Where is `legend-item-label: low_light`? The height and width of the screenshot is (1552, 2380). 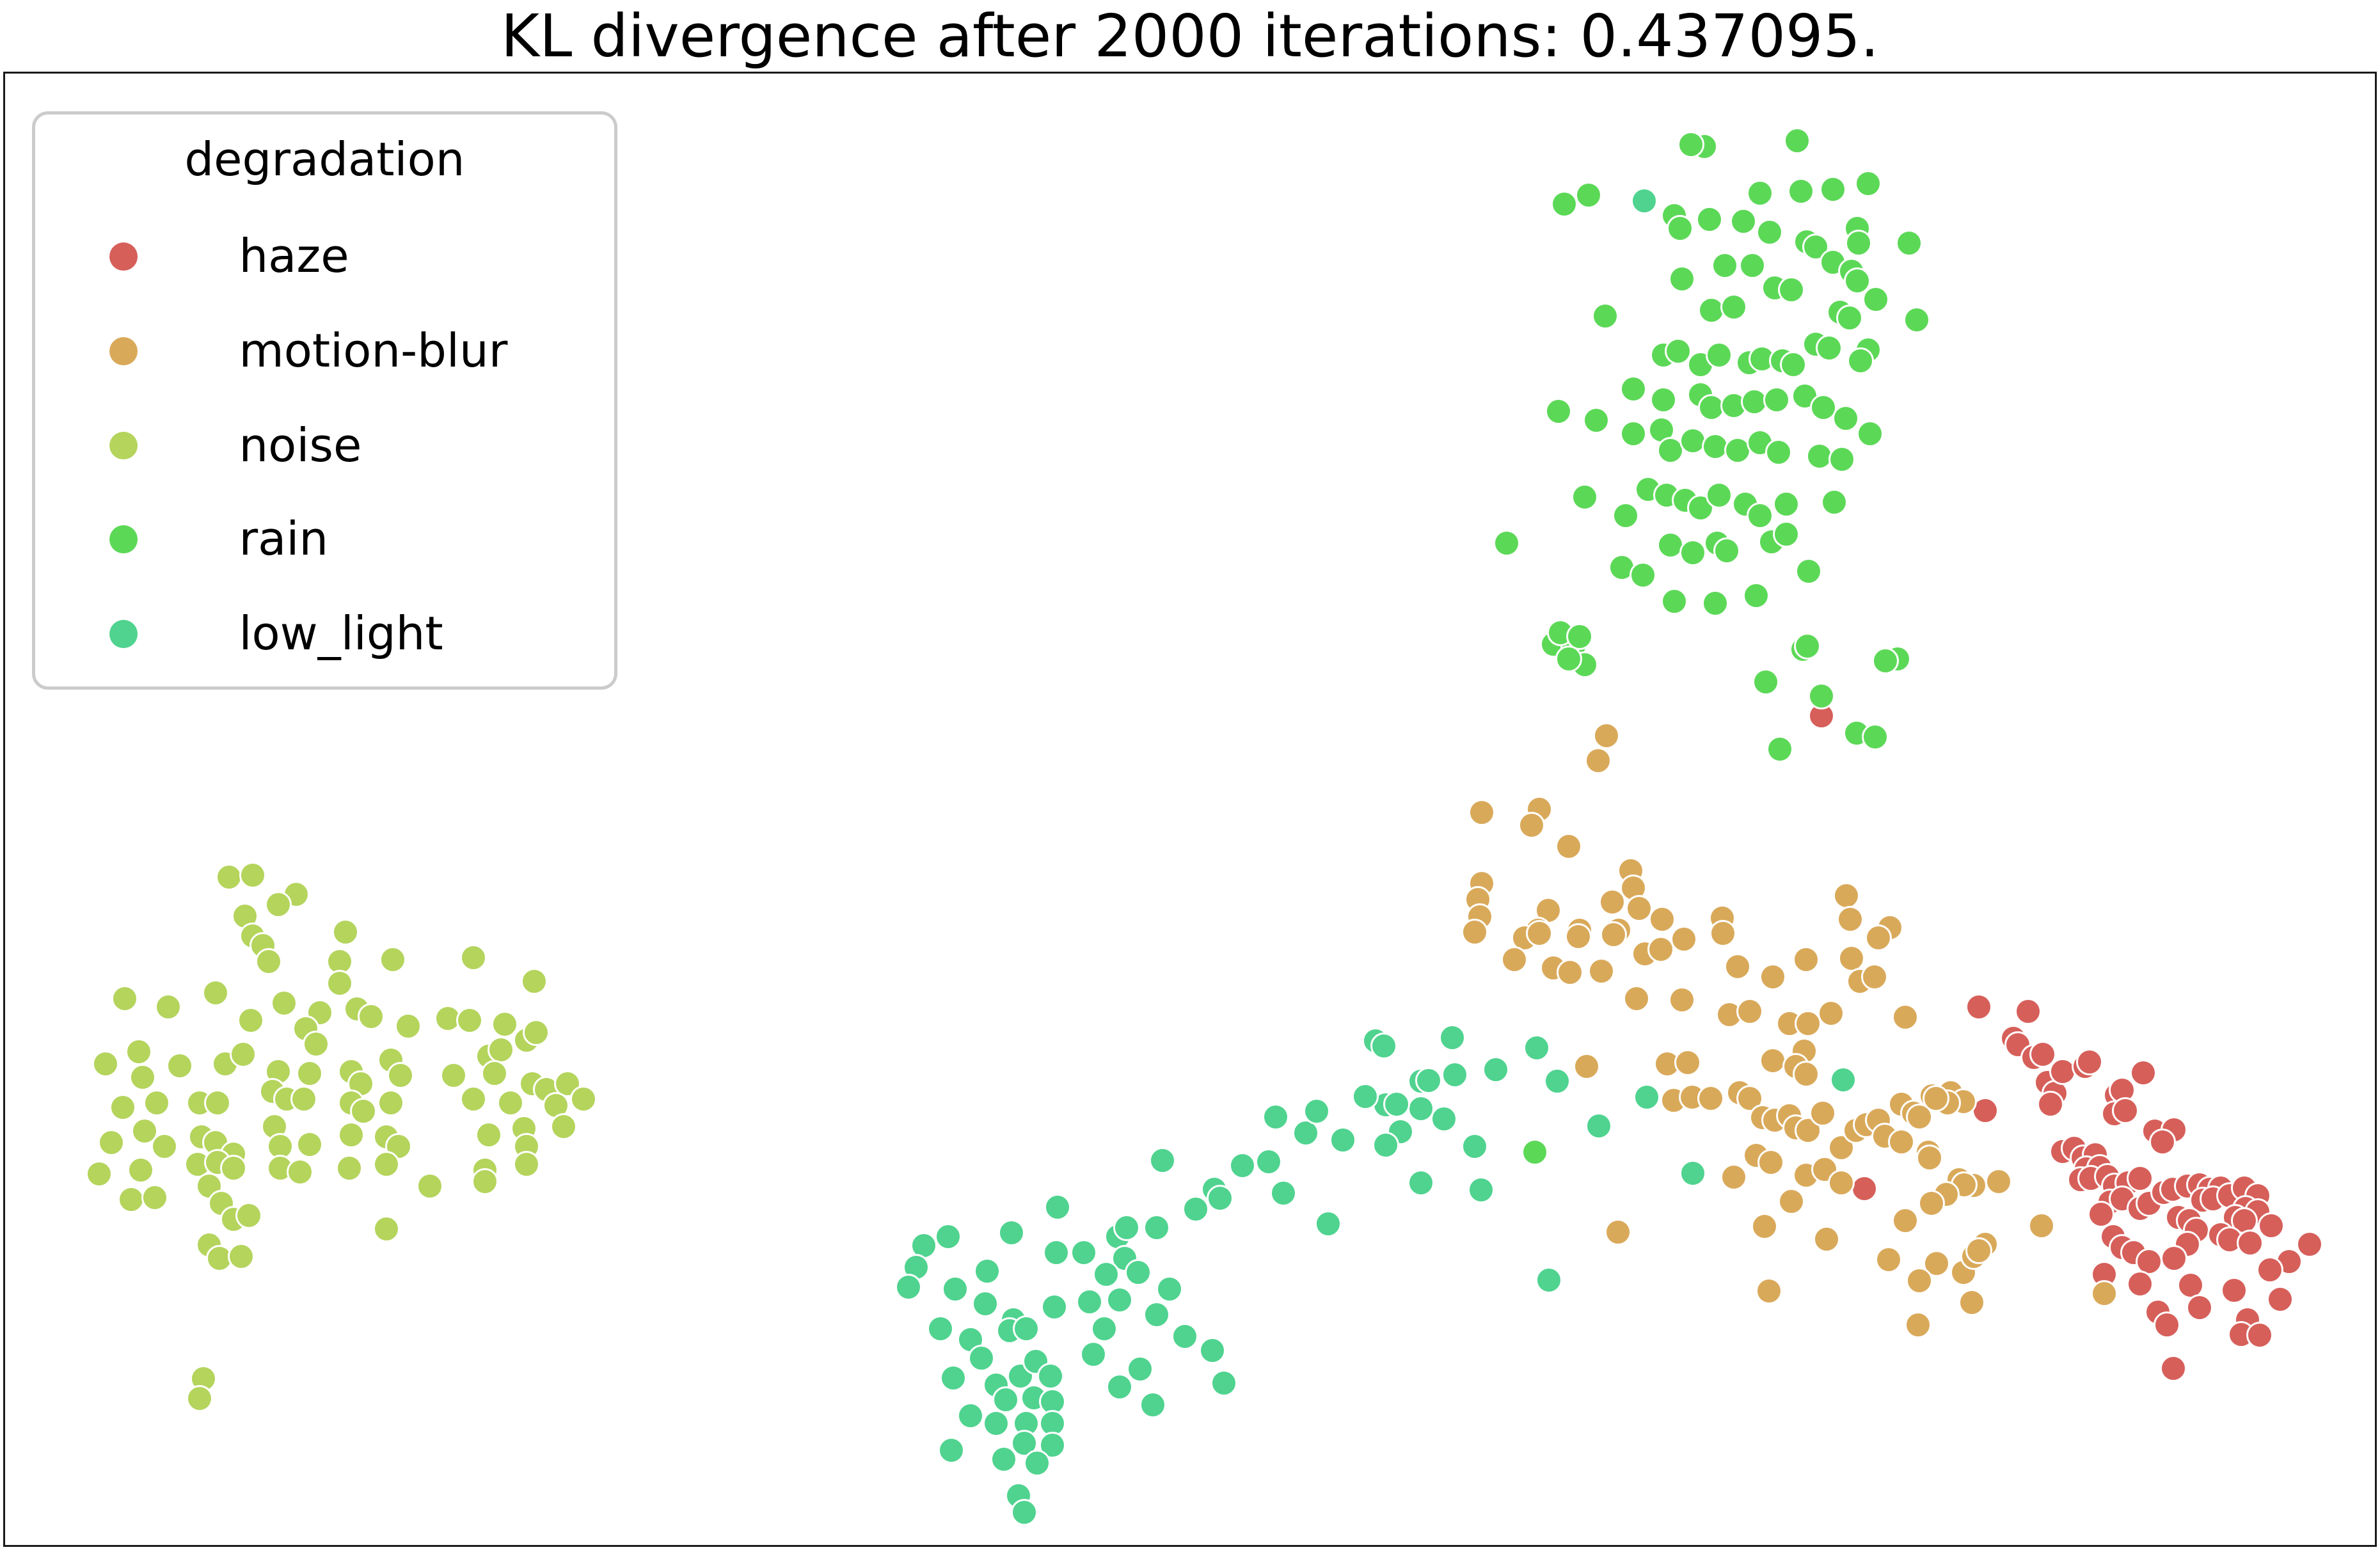 legend-item-label: low_light is located at coordinates (341, 633).